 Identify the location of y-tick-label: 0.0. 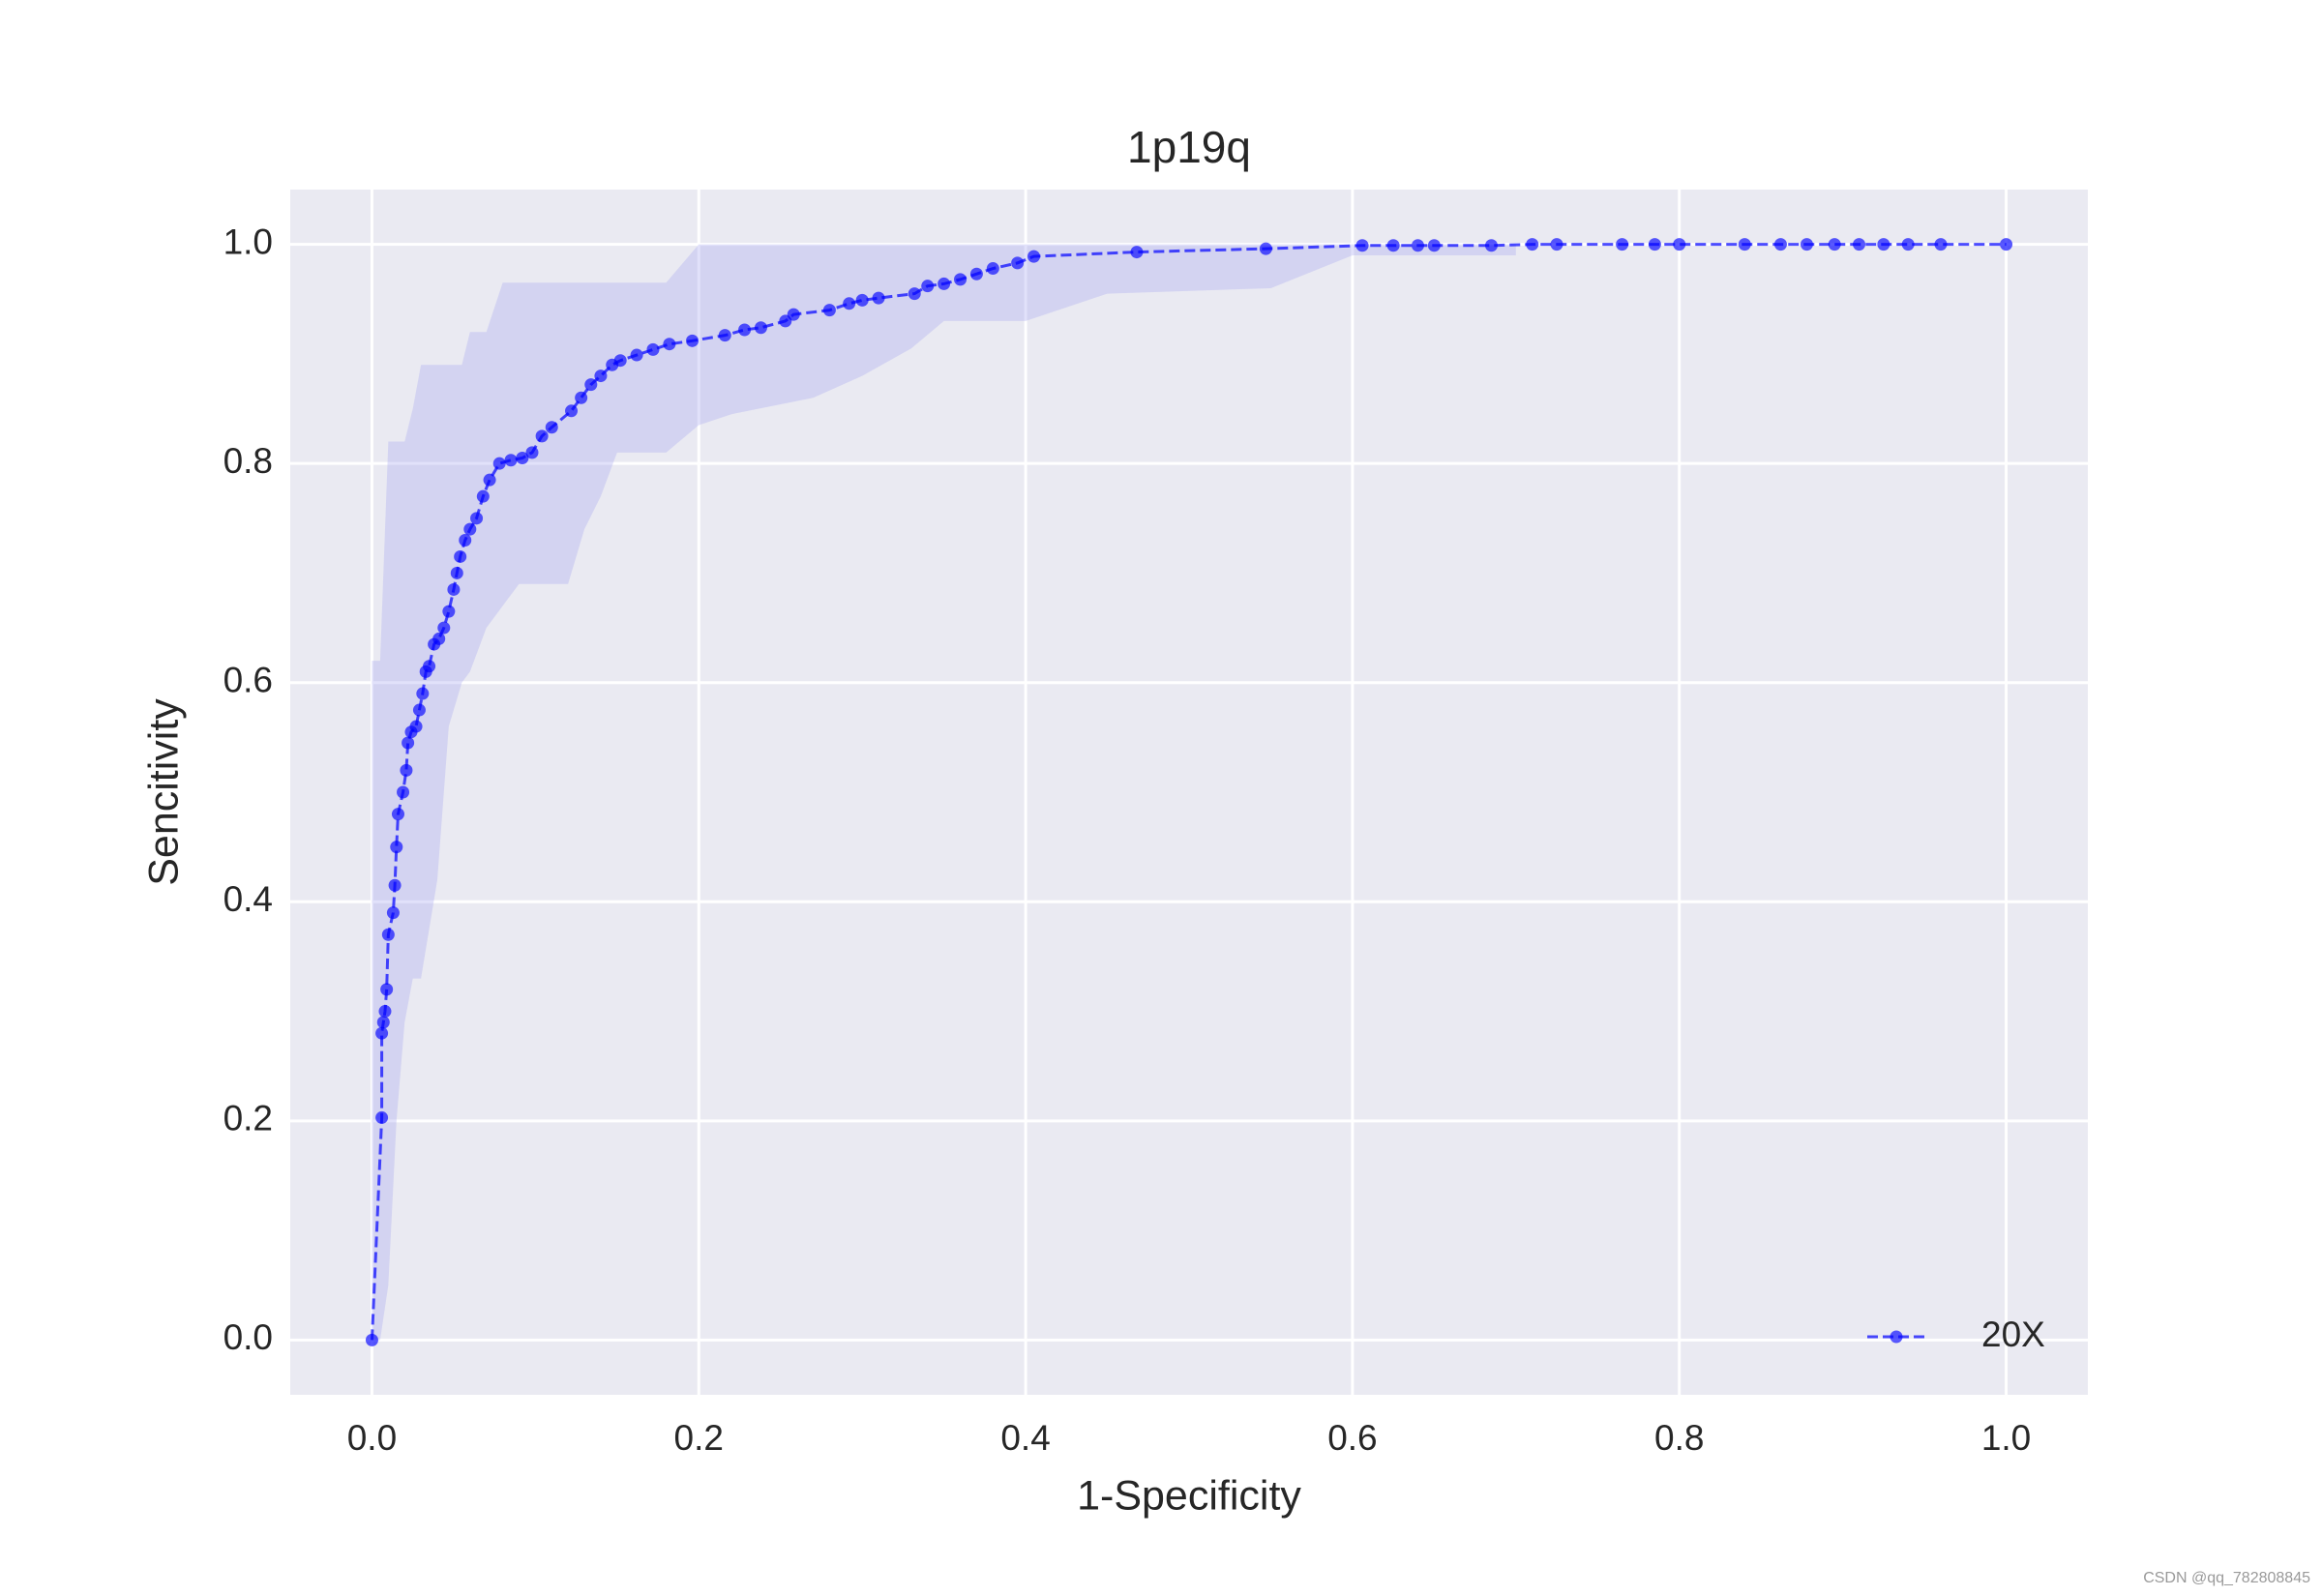
(248, 1337).